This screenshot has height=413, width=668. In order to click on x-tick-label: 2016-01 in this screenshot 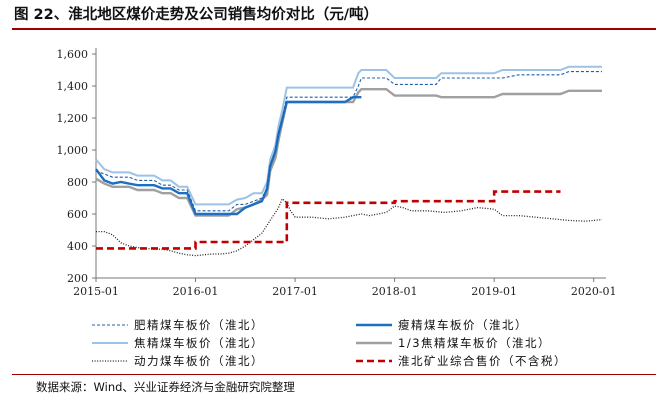, I will do `click(196, 291)`.